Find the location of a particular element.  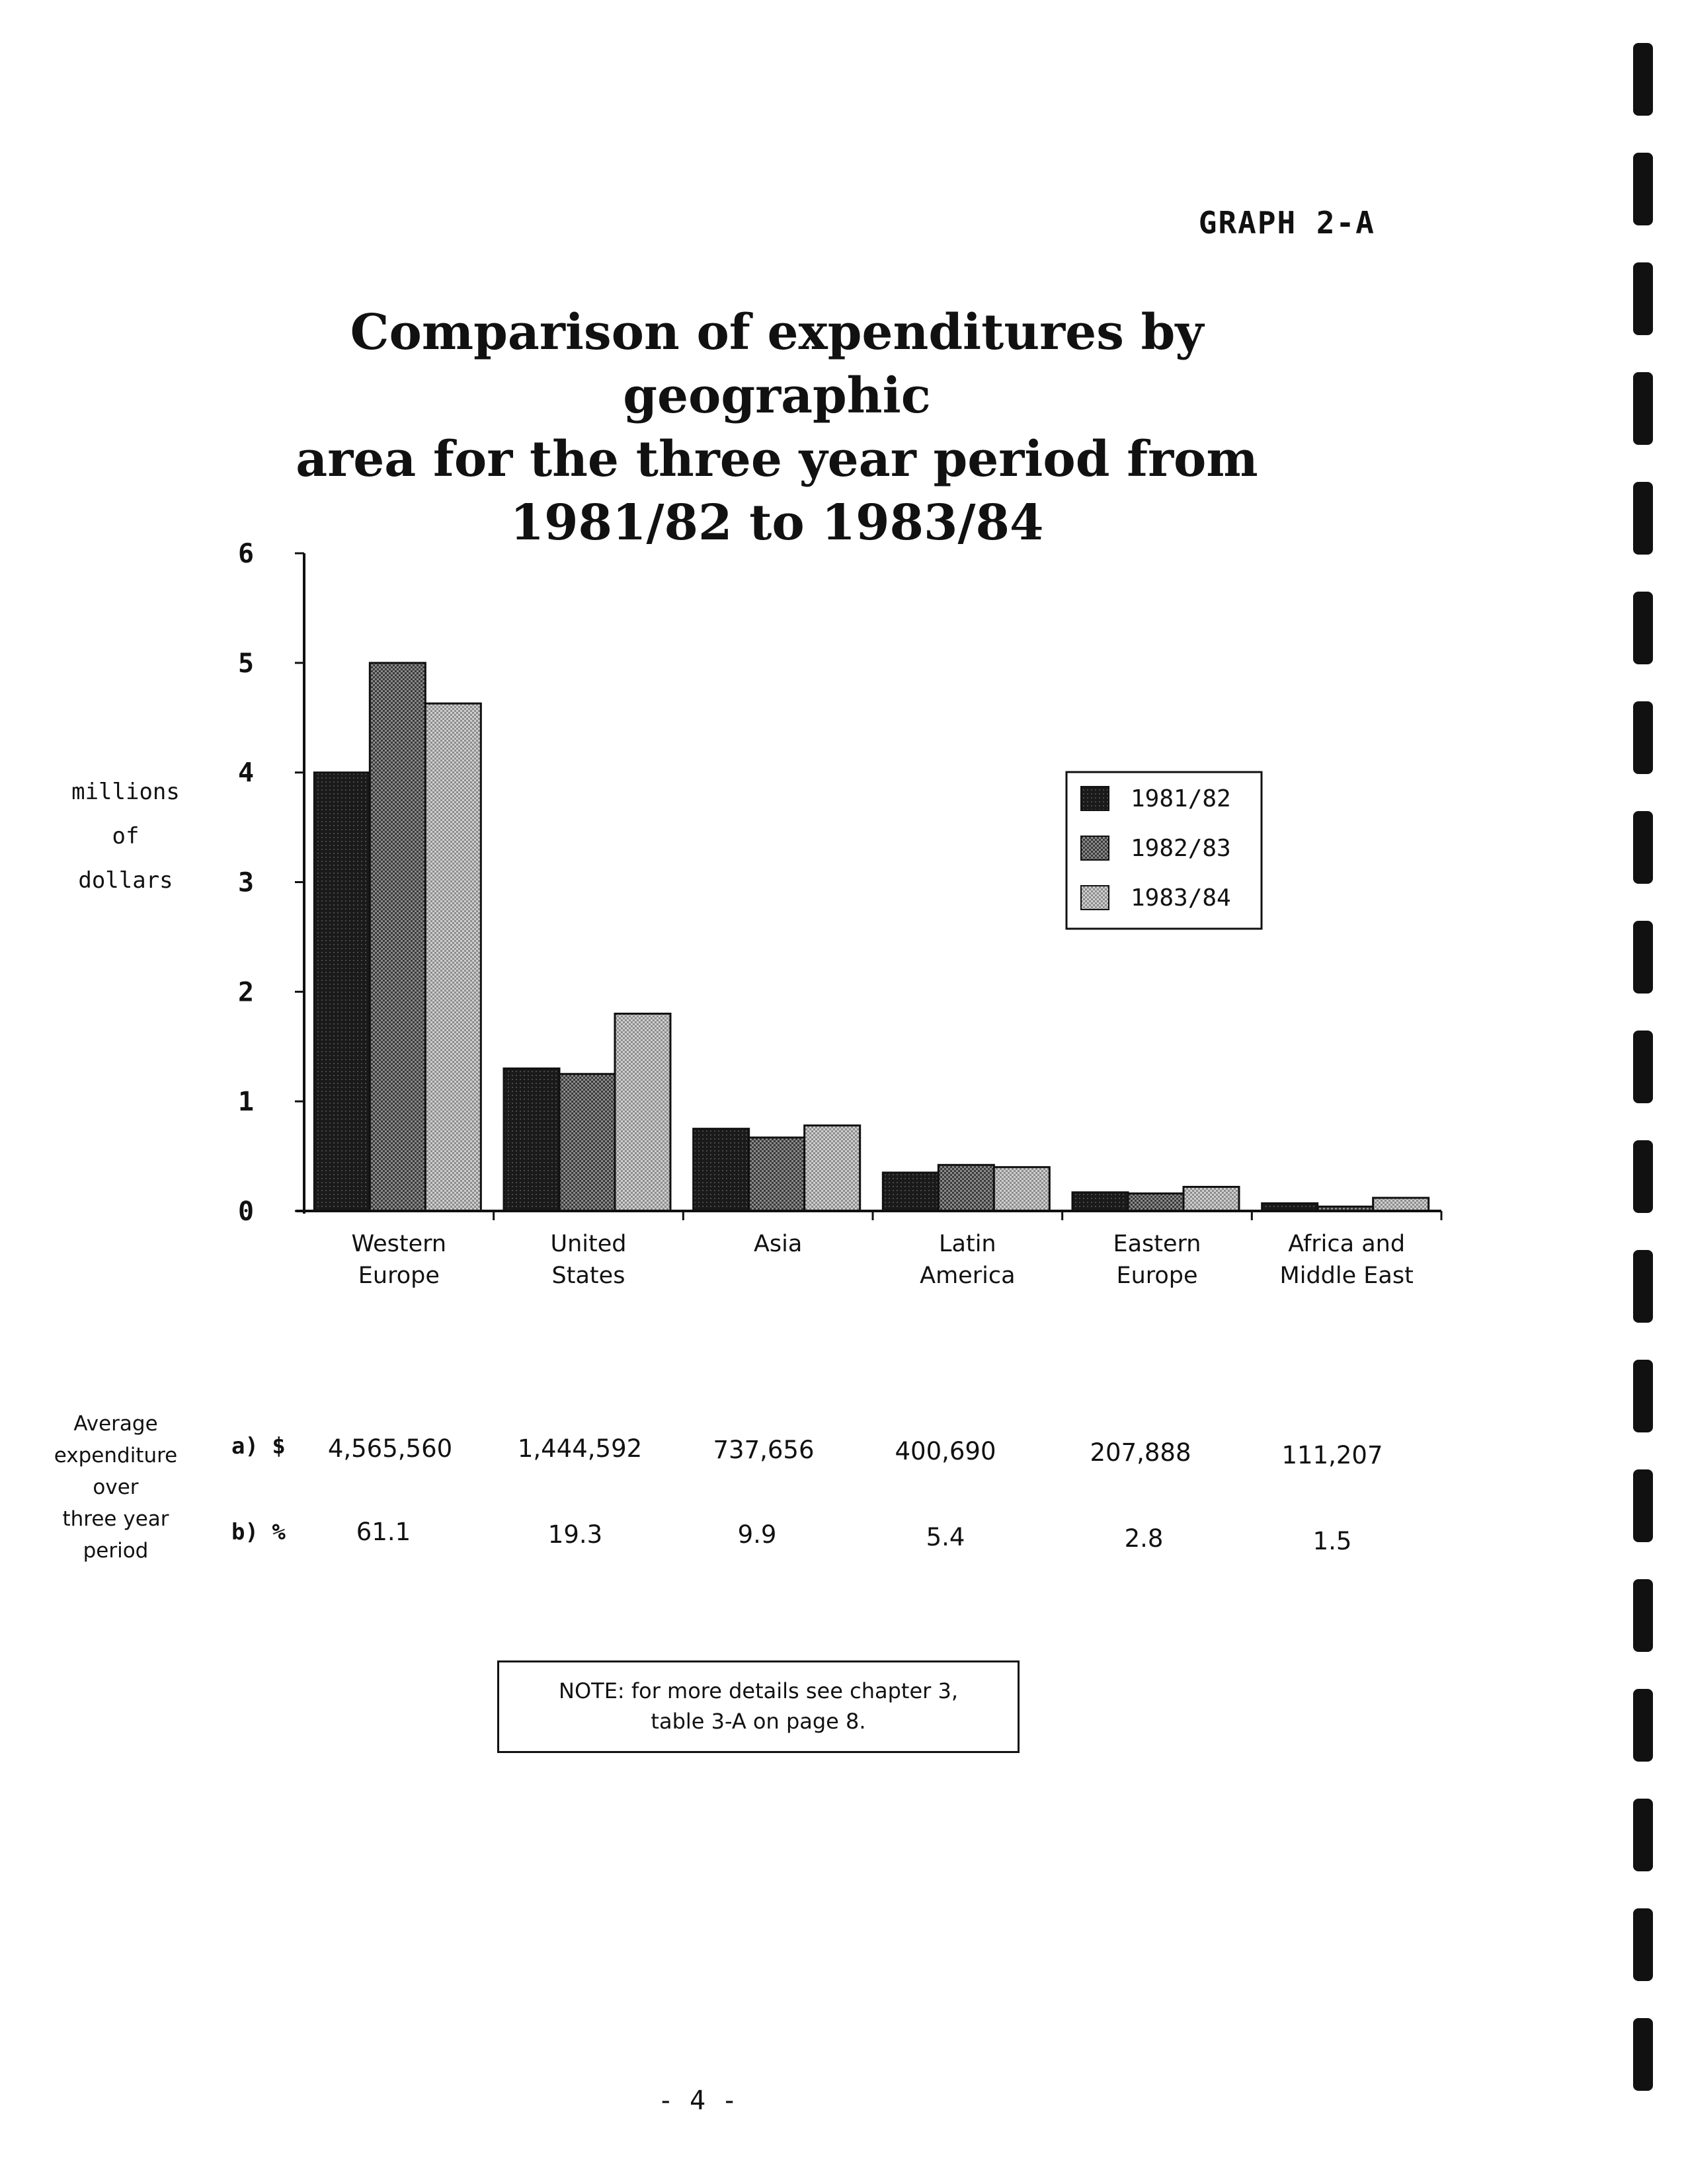

y-ticks-group: 0 1 2 3 4 5 6 is located at coordinates (271, 883).